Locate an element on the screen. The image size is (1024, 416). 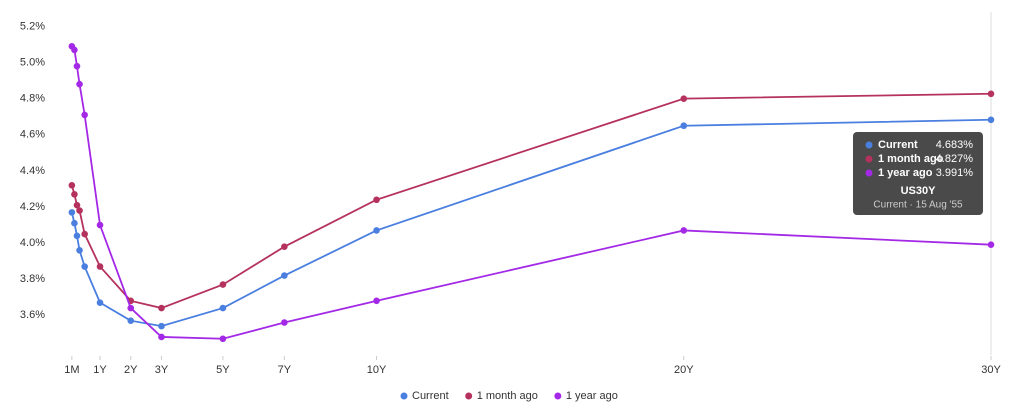
y-tick-label: 4.6% is located at coordinates (32, 135).